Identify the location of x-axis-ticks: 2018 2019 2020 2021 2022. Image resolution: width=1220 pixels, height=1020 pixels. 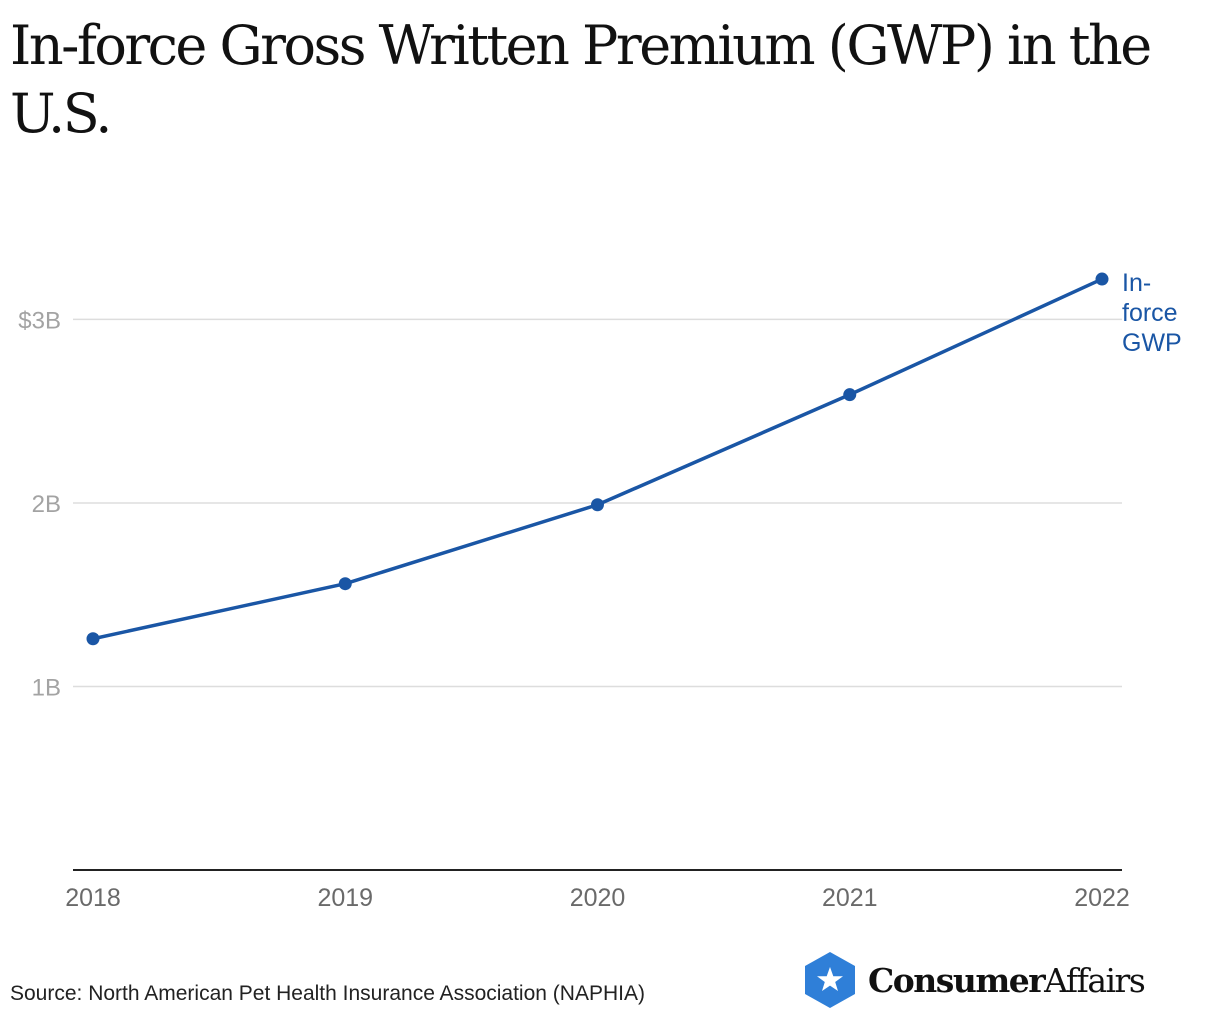
(597, 898).